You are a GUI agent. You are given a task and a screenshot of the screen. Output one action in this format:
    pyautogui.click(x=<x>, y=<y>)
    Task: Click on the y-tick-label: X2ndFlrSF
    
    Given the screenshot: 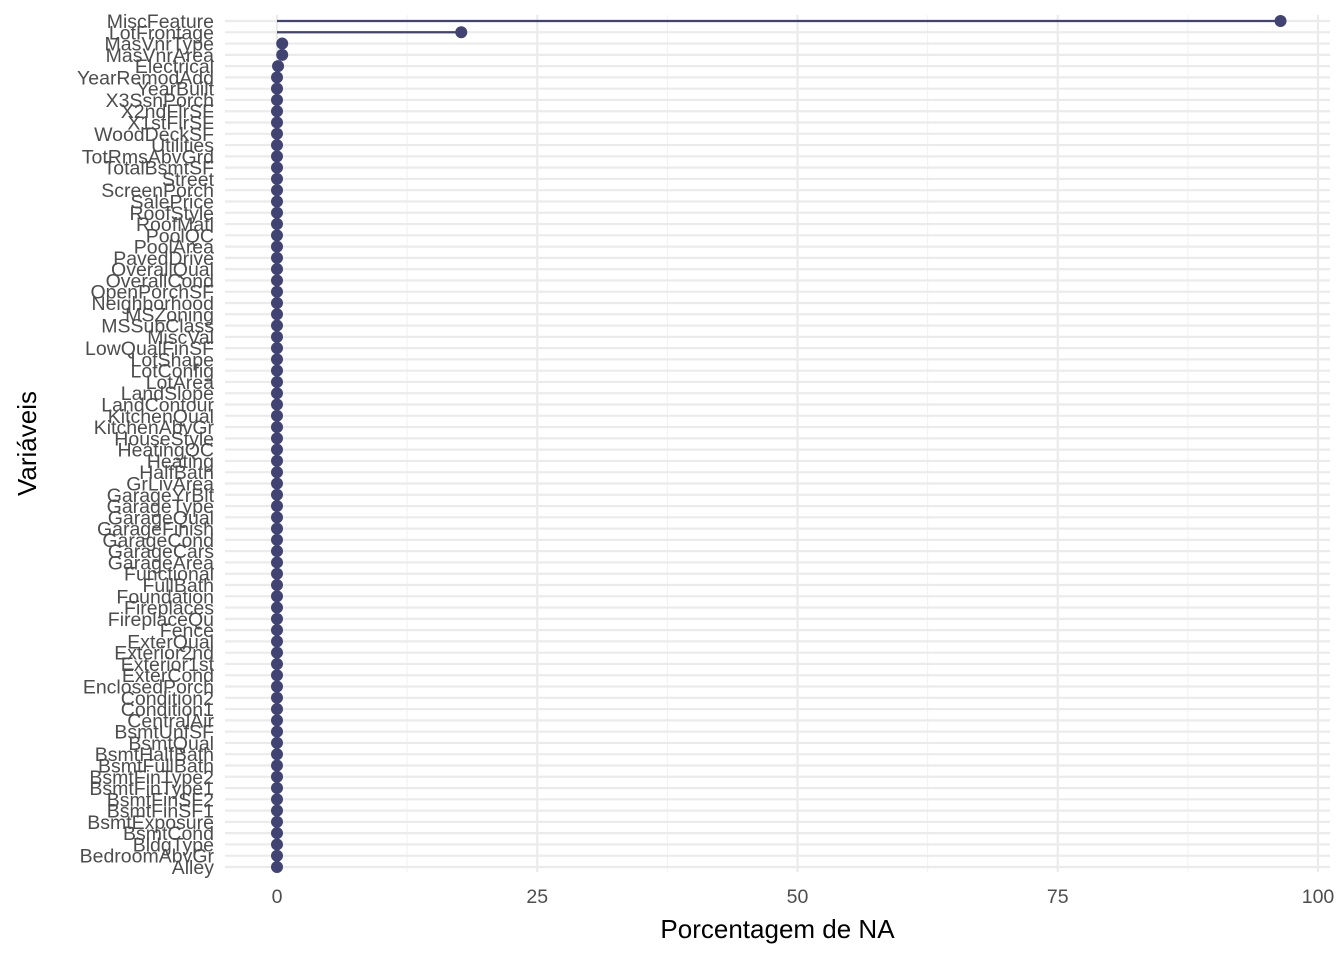 What is the action you would take?
    pyautogui.click(x=167, y=112)
    